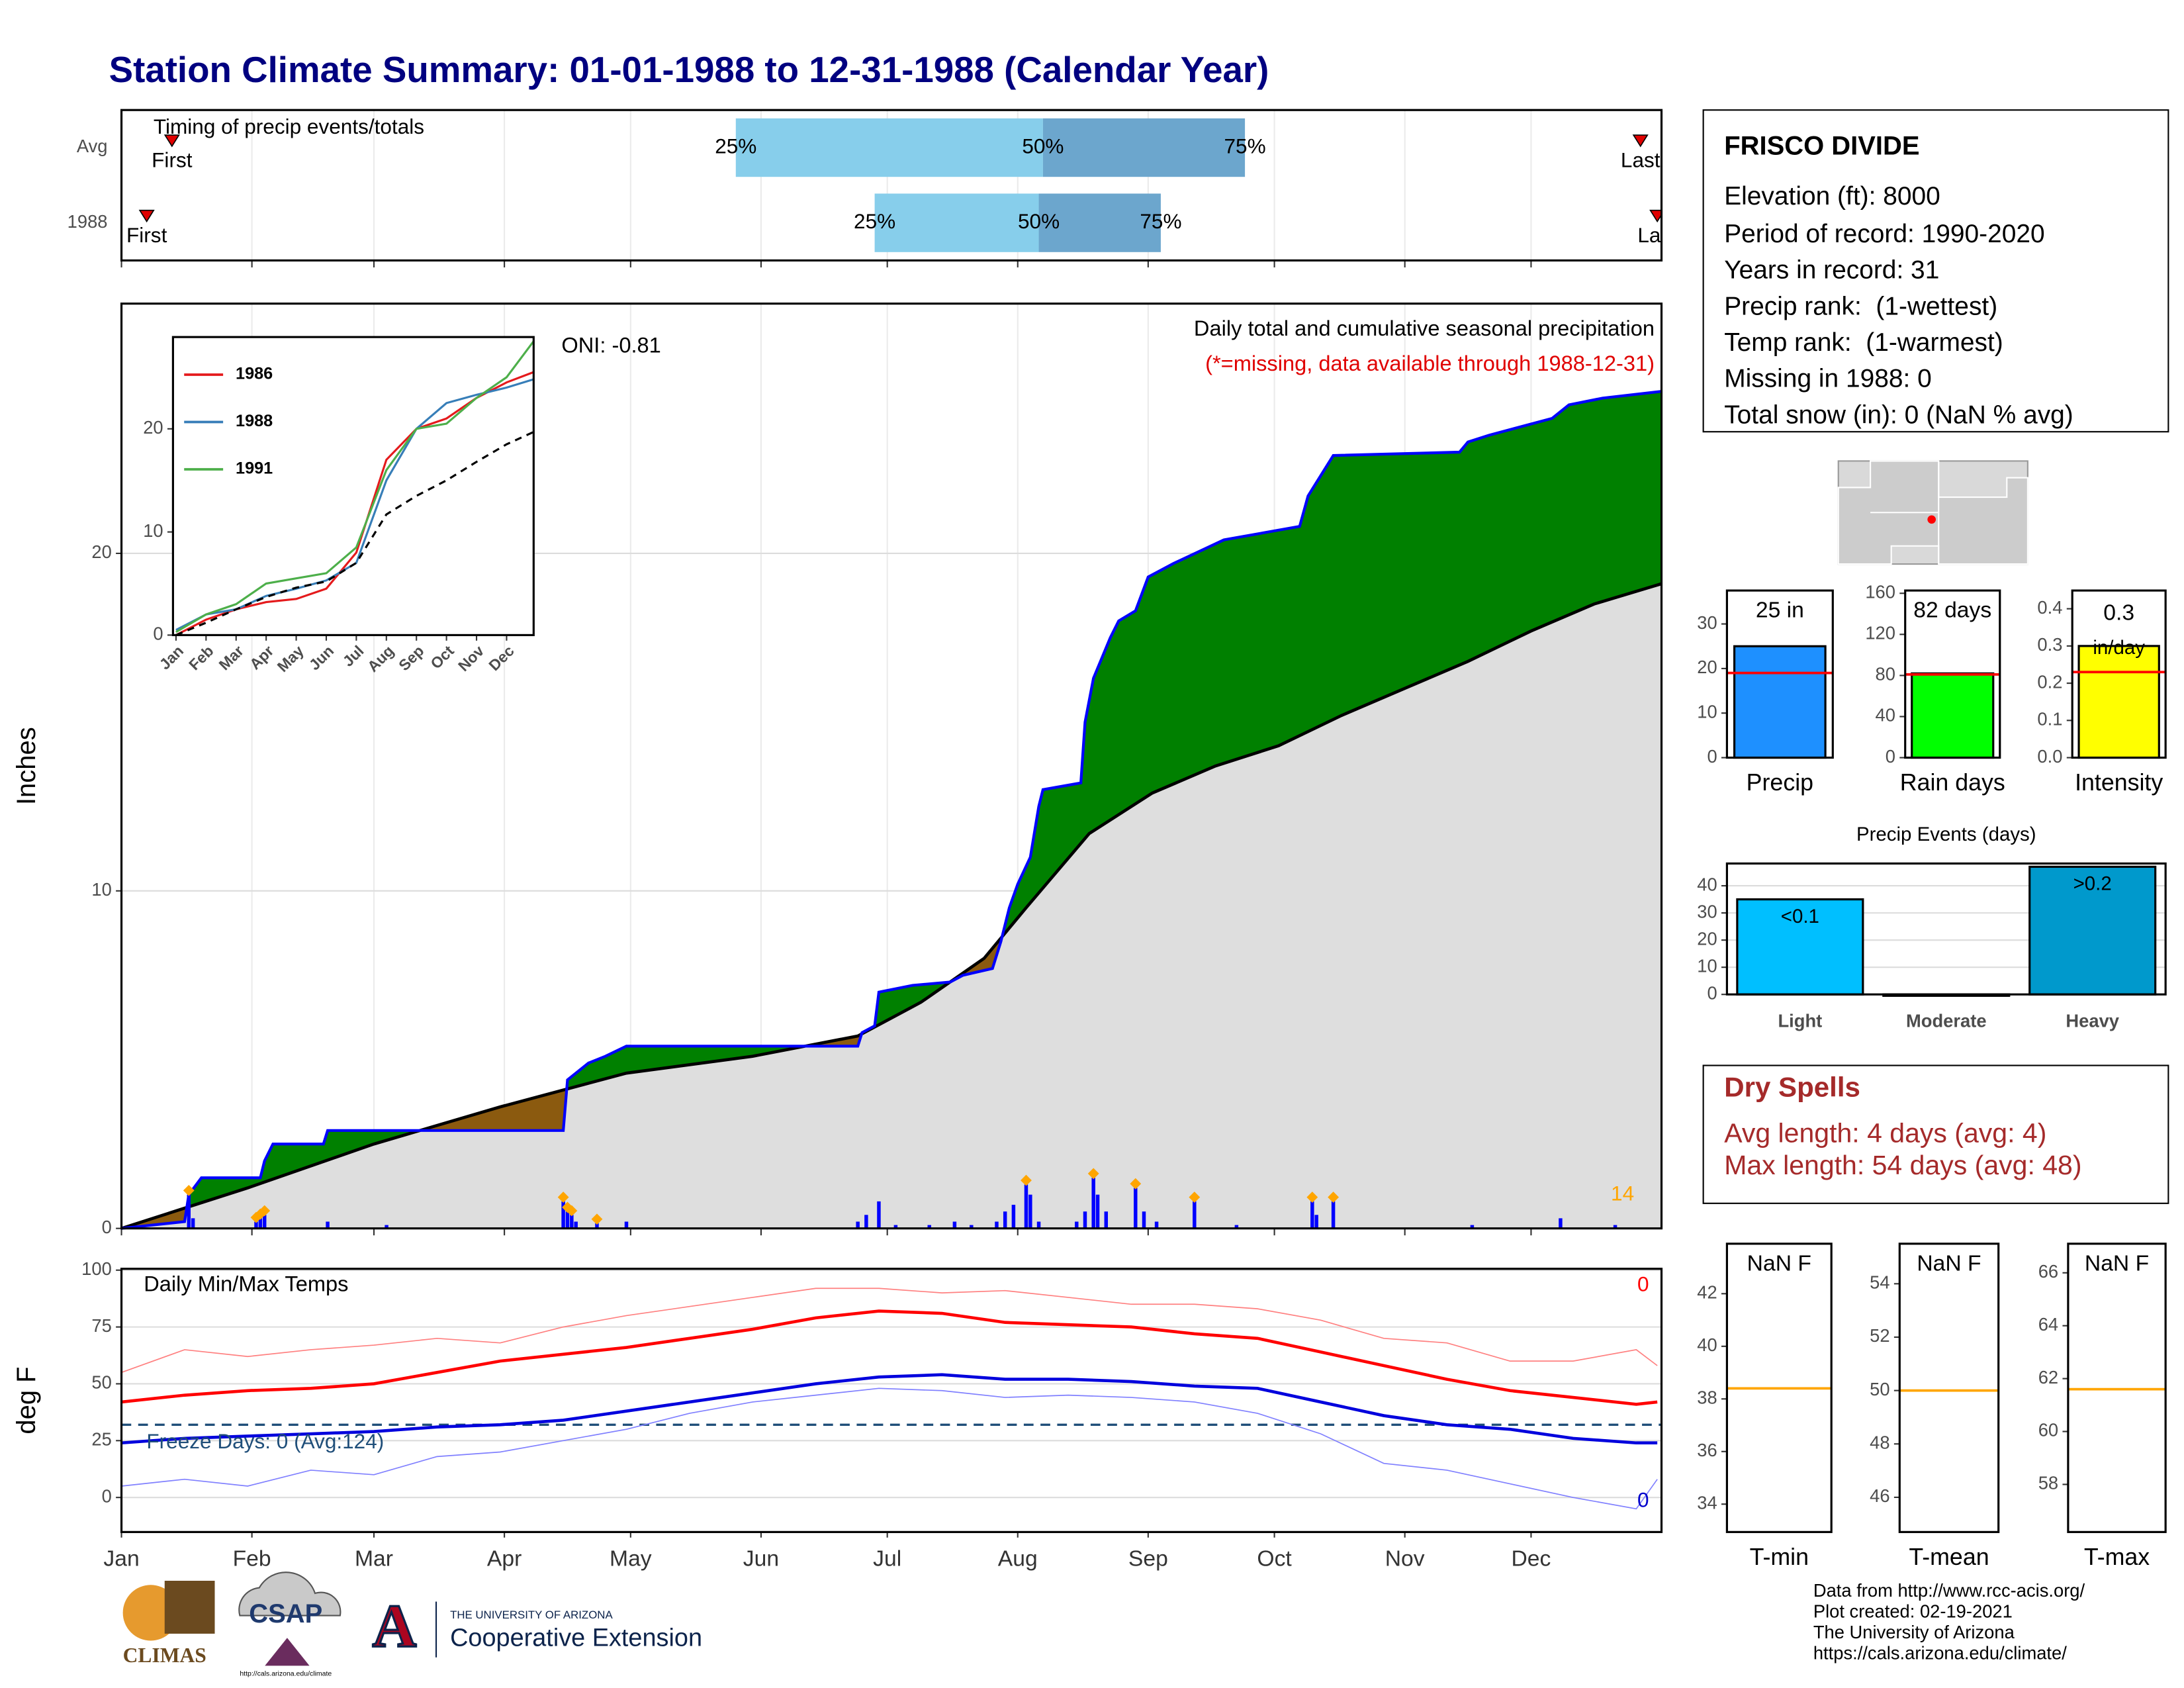 This screenshot has width=2184, height=1688. I want to click on climas-logo: CLIMAS, so click(164, 1655).